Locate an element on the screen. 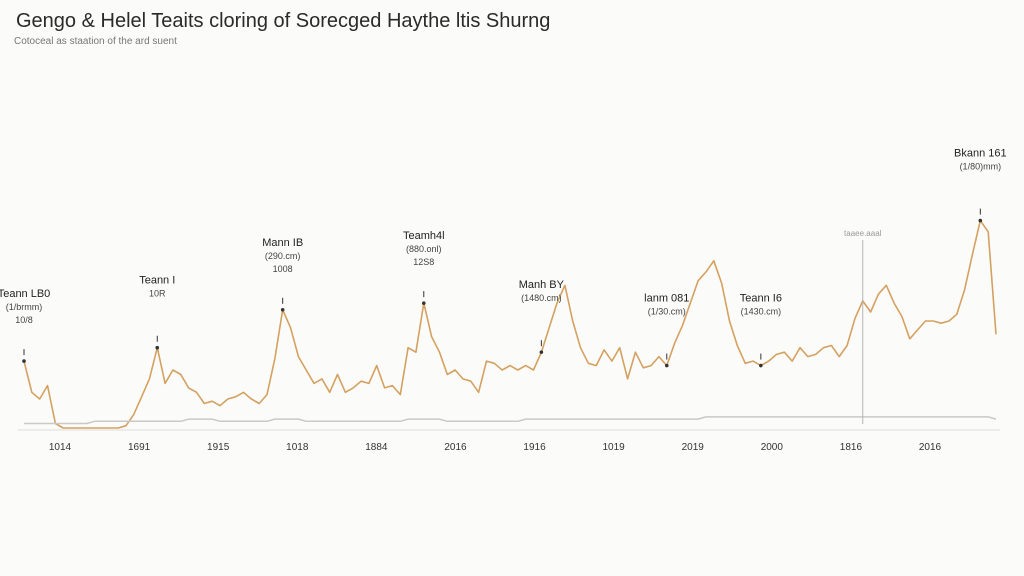  x-tick-label: 1884 is located at coordinates (376, 447).